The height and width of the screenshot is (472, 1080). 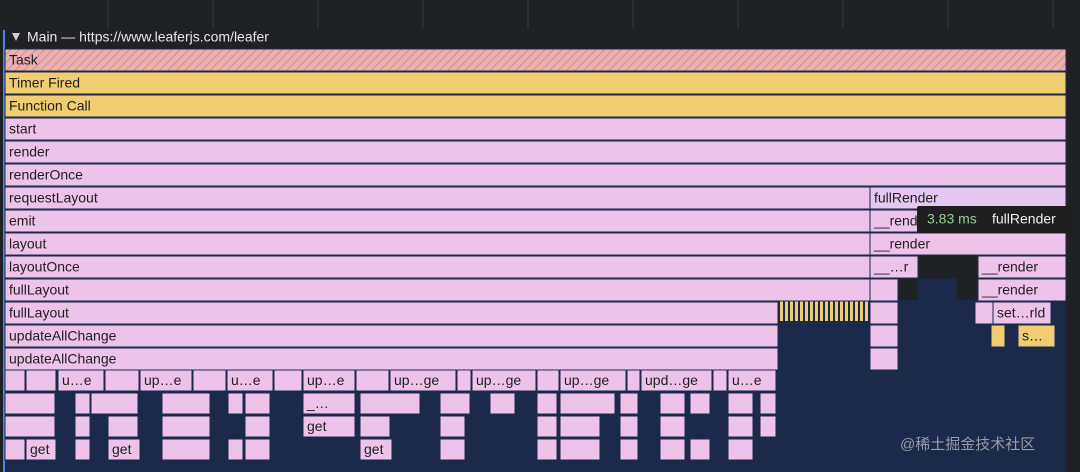 What do you see at coordinates (16, 37) in the screenshot?
I see `collapse-arrow` at bounding box center [16, 37].